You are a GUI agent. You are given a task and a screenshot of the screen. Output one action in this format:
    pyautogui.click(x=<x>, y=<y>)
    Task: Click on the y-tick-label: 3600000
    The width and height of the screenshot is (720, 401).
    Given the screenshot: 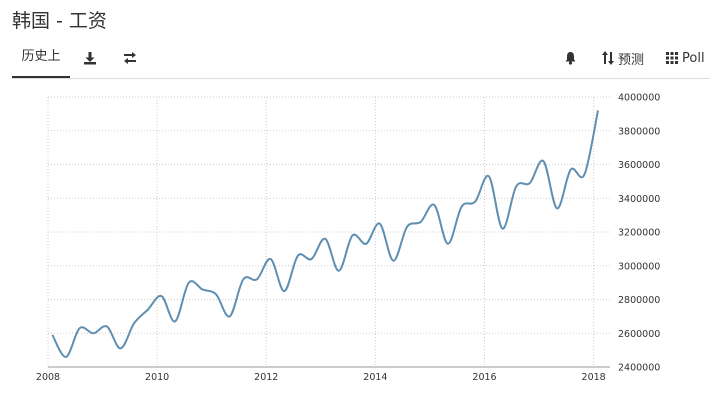 What is the action you would take?
    pyautogui.click(x=639, y=165)
    